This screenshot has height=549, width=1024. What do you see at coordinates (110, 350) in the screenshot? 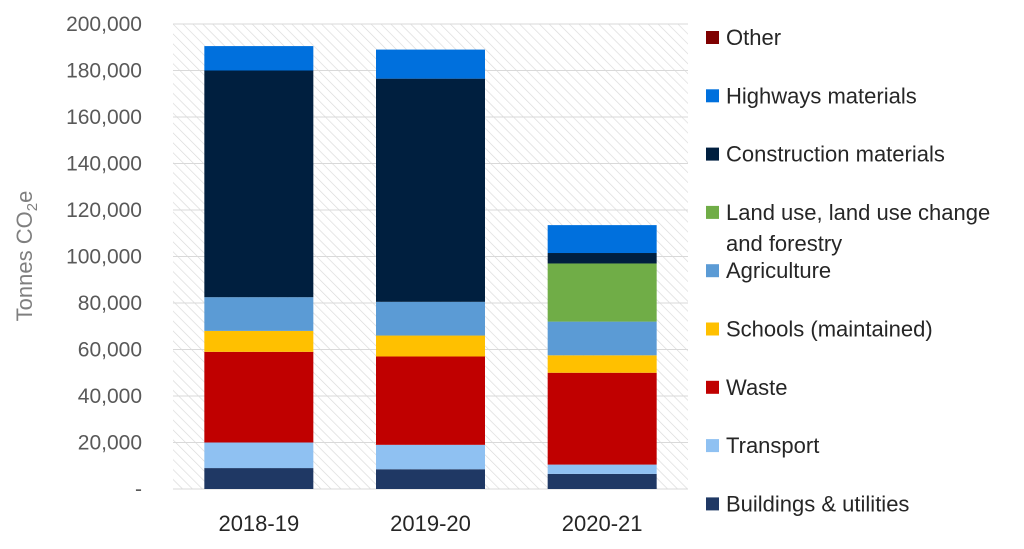
I see `y-tick-label: 60,000` at bounding box center [110, 350].